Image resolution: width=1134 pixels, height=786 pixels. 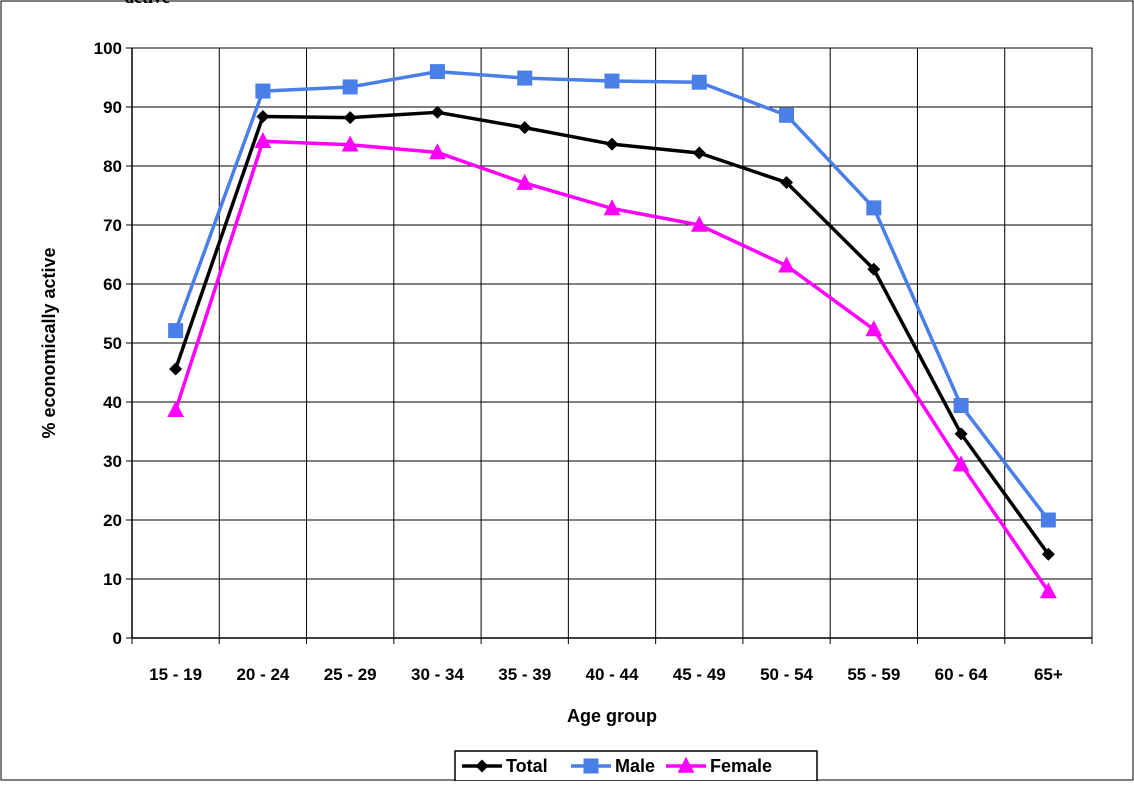 I want to click on legend-label-female: Female, so click(x=741, y=766).